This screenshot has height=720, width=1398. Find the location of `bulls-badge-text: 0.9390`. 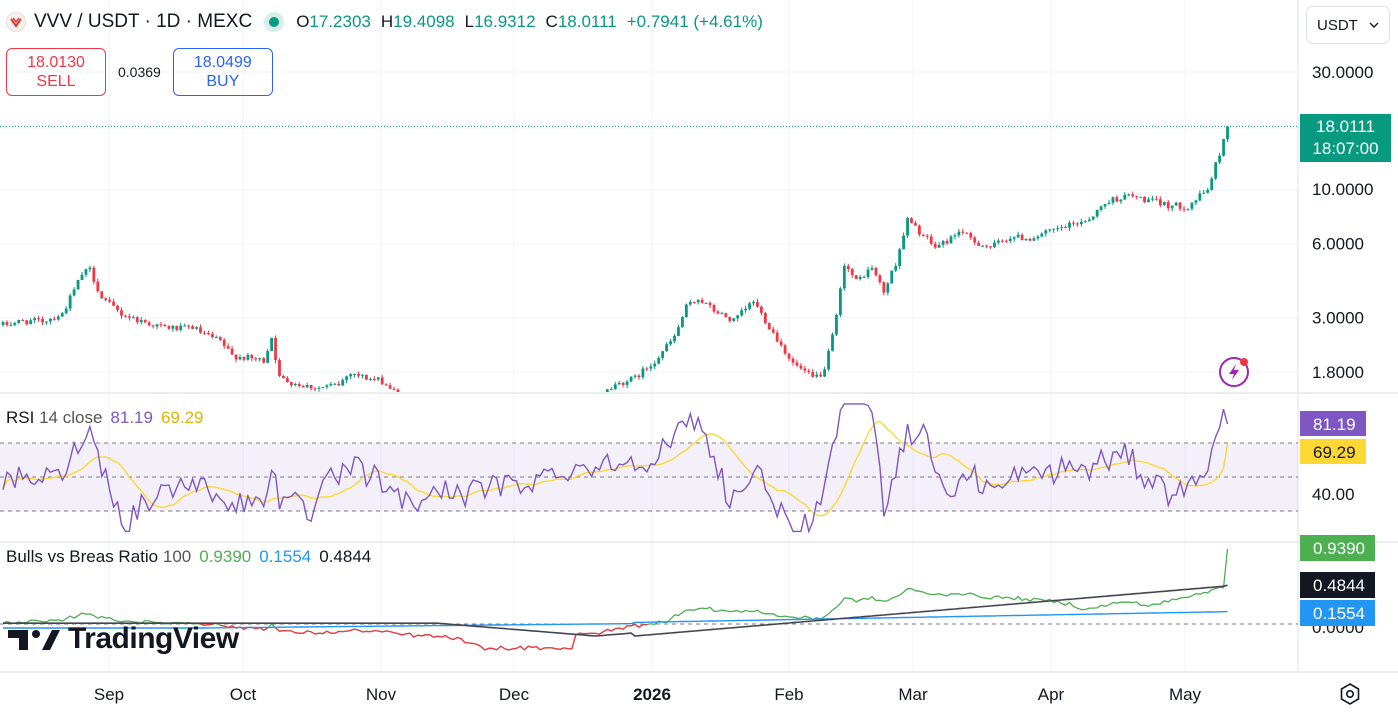

bulls-badge-text: 0.9390 is located at coordinates (1339, 548).